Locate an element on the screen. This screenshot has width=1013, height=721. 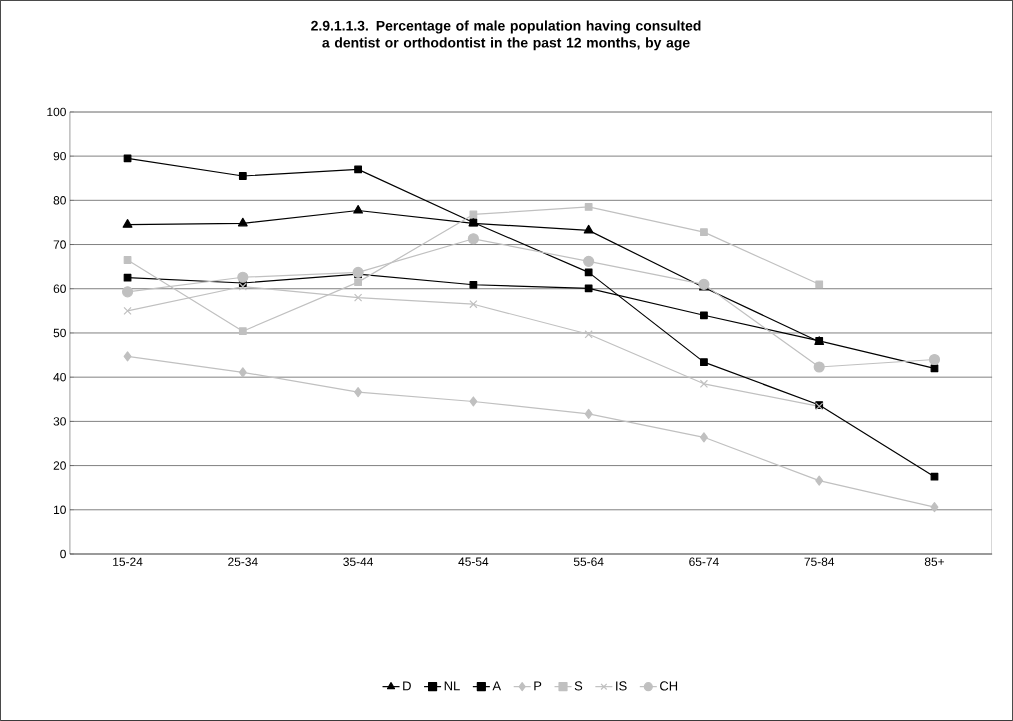
chart-title: 2.9.1.1.3. Percentage of male population having consulted a dentist or orthodontist in the past 12 months, by age is located at coordinates (506, 35).